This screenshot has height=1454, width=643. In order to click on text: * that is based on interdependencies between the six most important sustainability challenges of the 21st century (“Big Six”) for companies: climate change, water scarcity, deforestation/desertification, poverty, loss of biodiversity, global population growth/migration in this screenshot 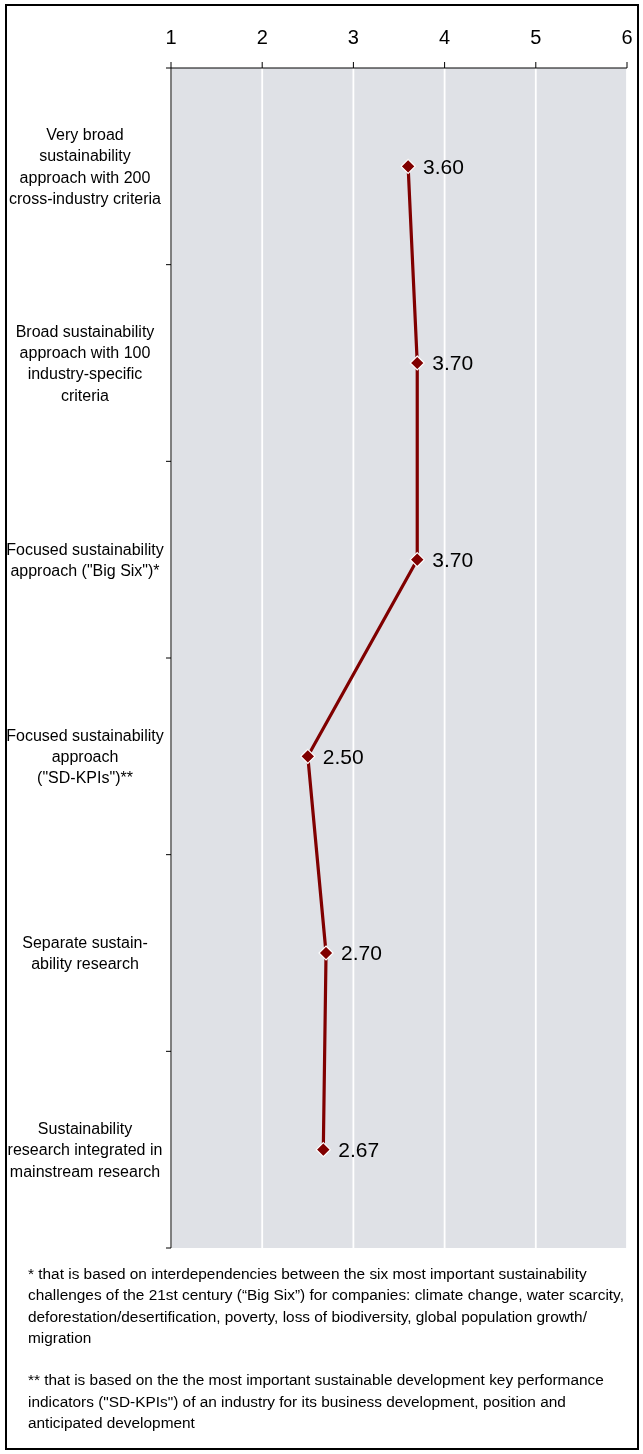, I will do `click(326, 1305)`.